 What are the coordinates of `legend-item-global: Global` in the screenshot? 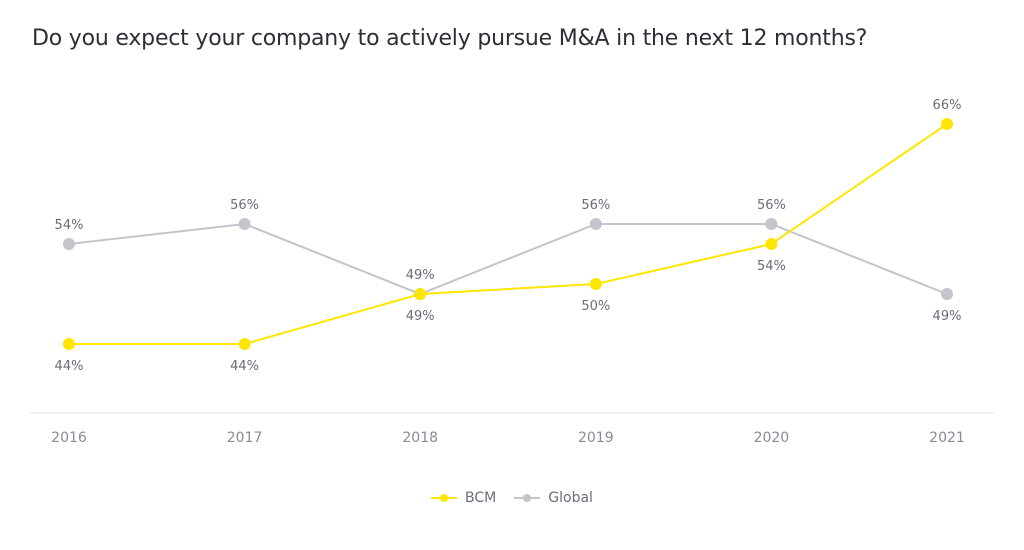 It's located at (553, 498).